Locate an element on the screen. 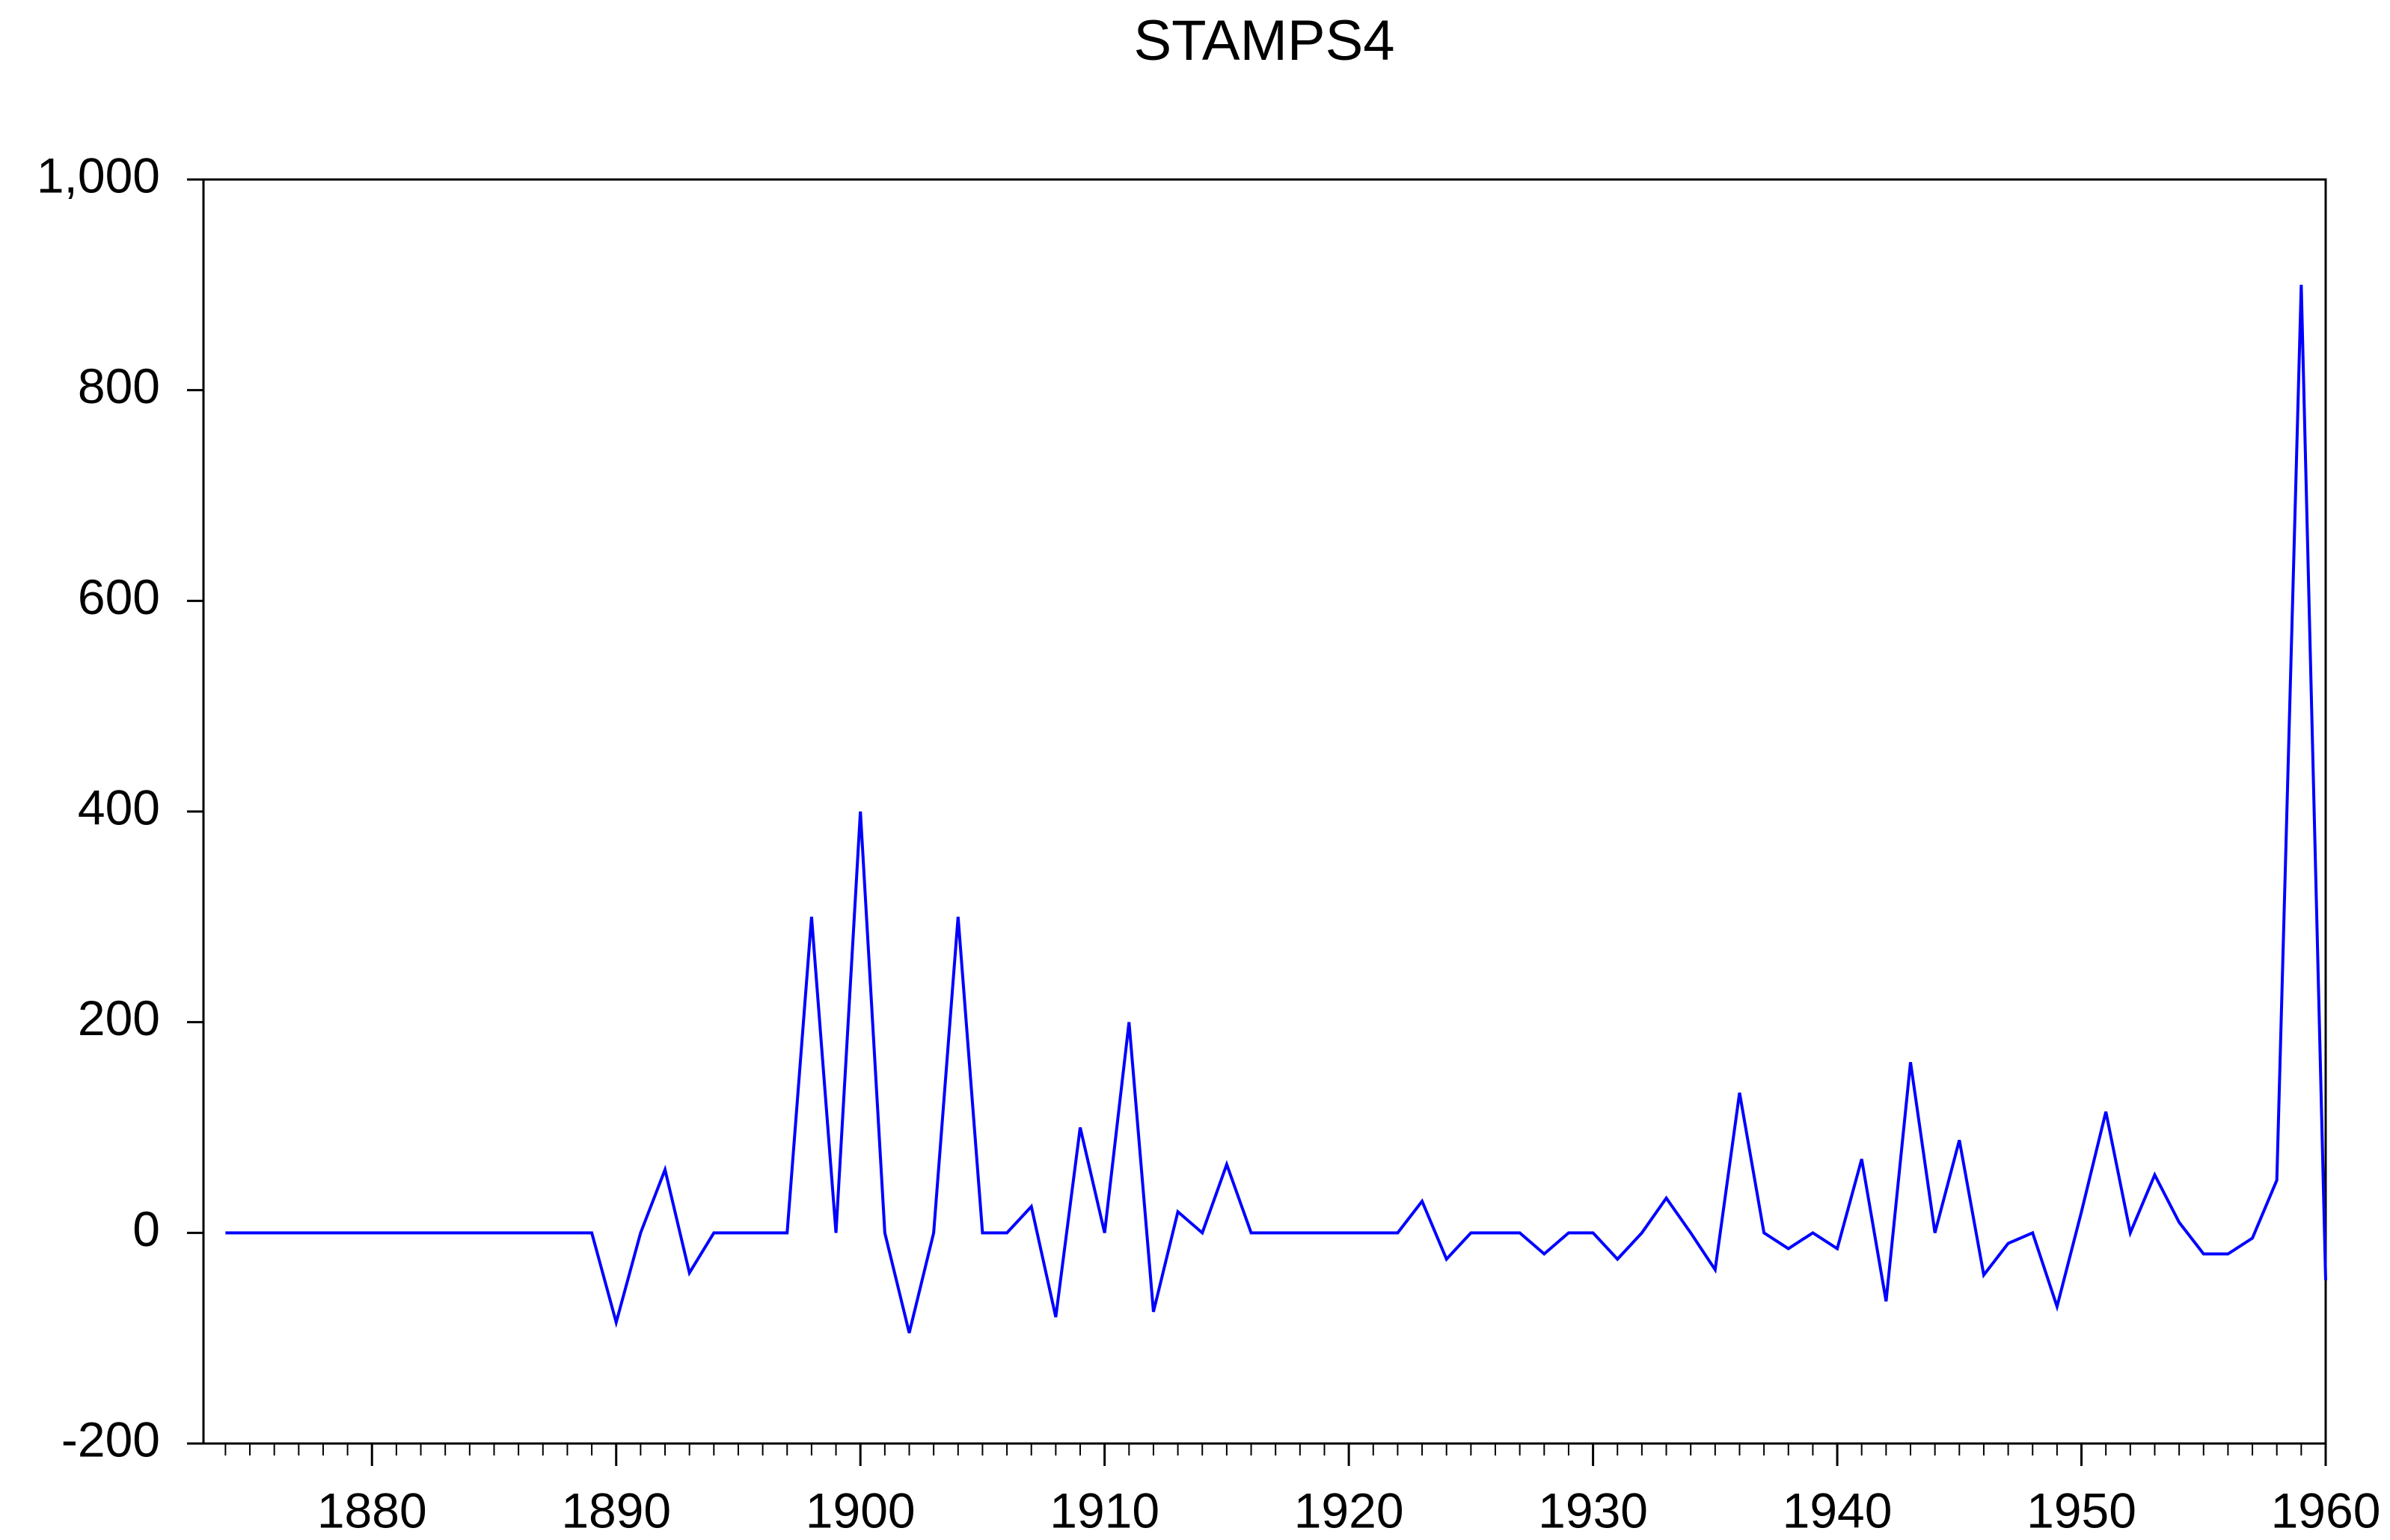 The width and height of the screenshot is (2390, 1540). x-tick-label: 1880 is located at coordinates (372, 1510).